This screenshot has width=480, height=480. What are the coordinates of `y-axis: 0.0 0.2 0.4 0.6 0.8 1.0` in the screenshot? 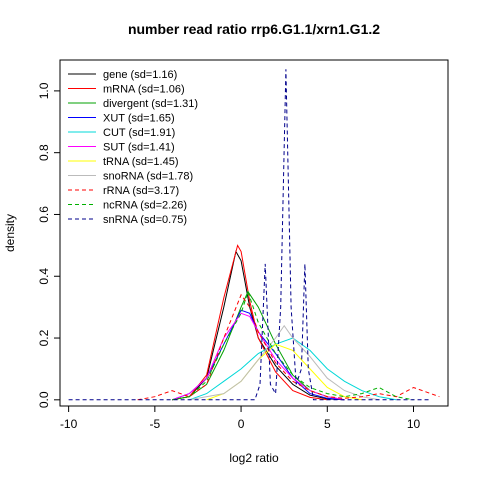 It's located at (48, 245).